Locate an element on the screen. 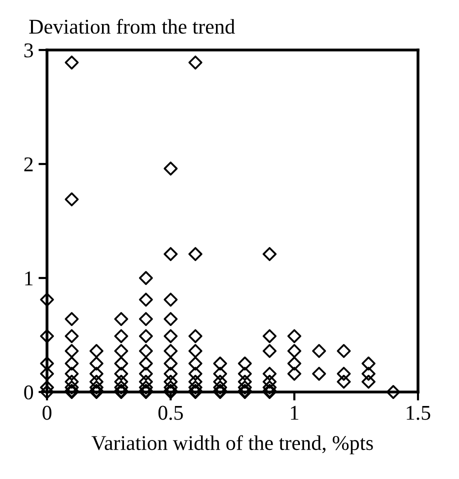 The height and width of the screenshot is (479, 459). y-axis-title: Deviation from the trend is located at coordinates (132, 26).